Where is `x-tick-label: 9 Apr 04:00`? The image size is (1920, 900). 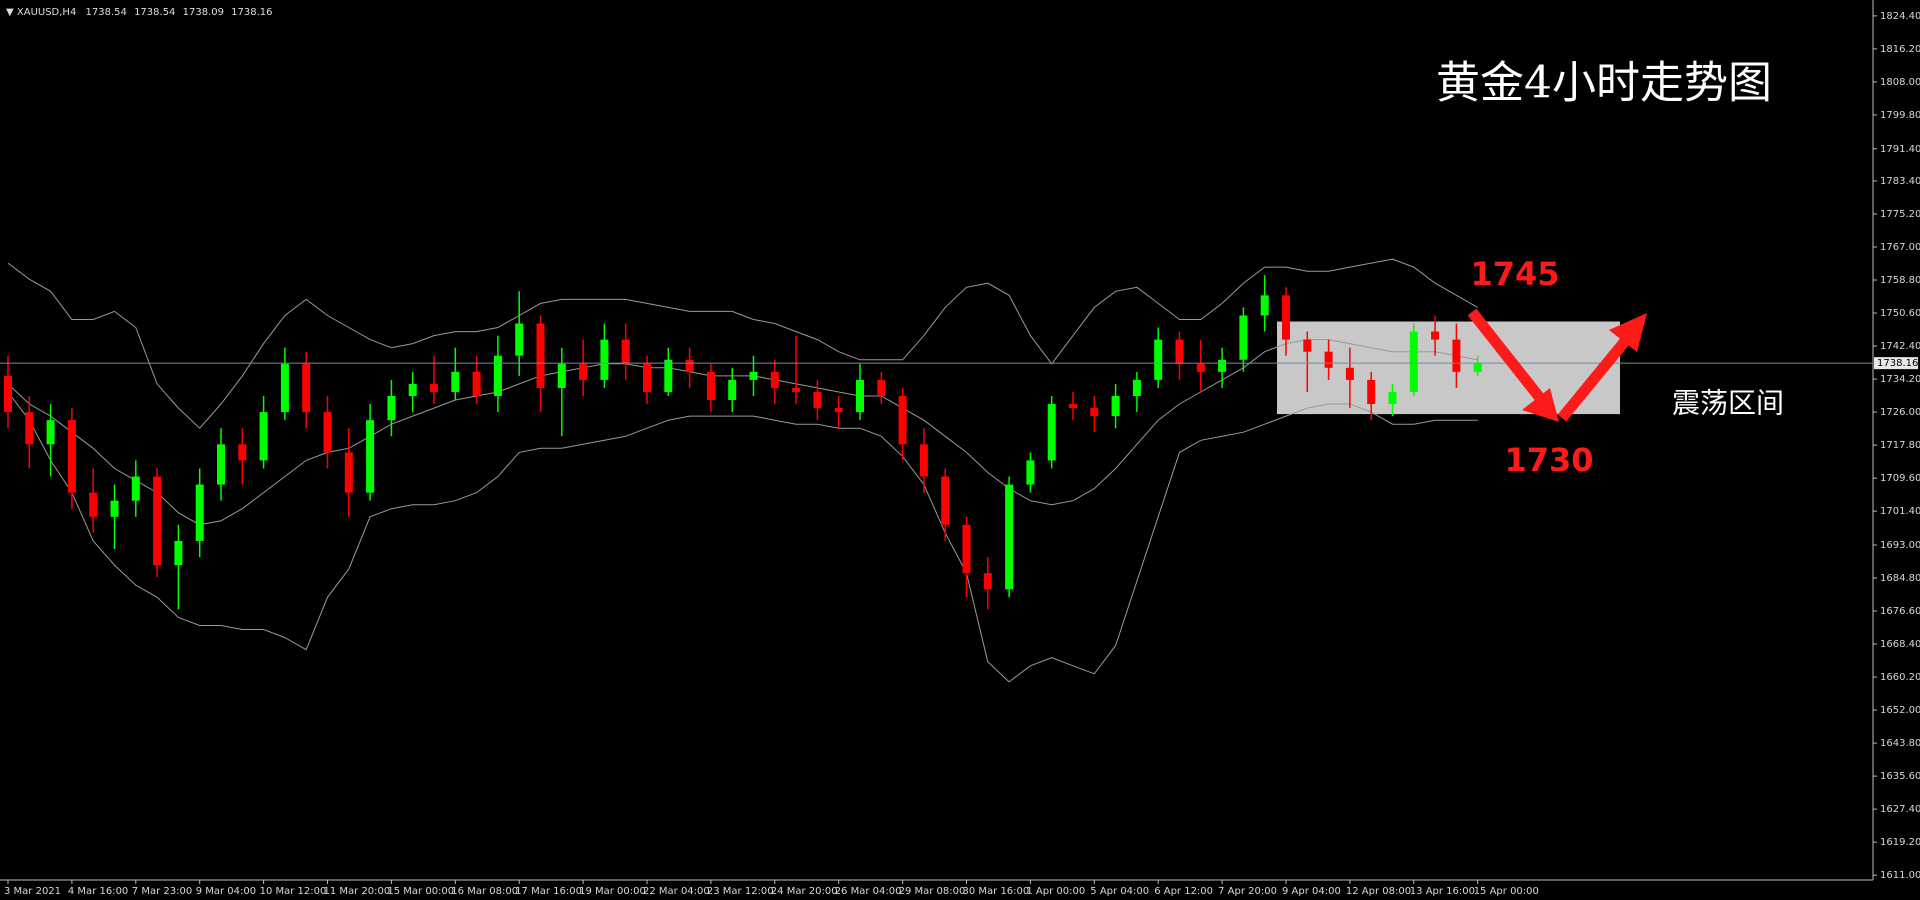
x-tick-label: 9 Apr 04:00 is located at coordinates (1311, 891).